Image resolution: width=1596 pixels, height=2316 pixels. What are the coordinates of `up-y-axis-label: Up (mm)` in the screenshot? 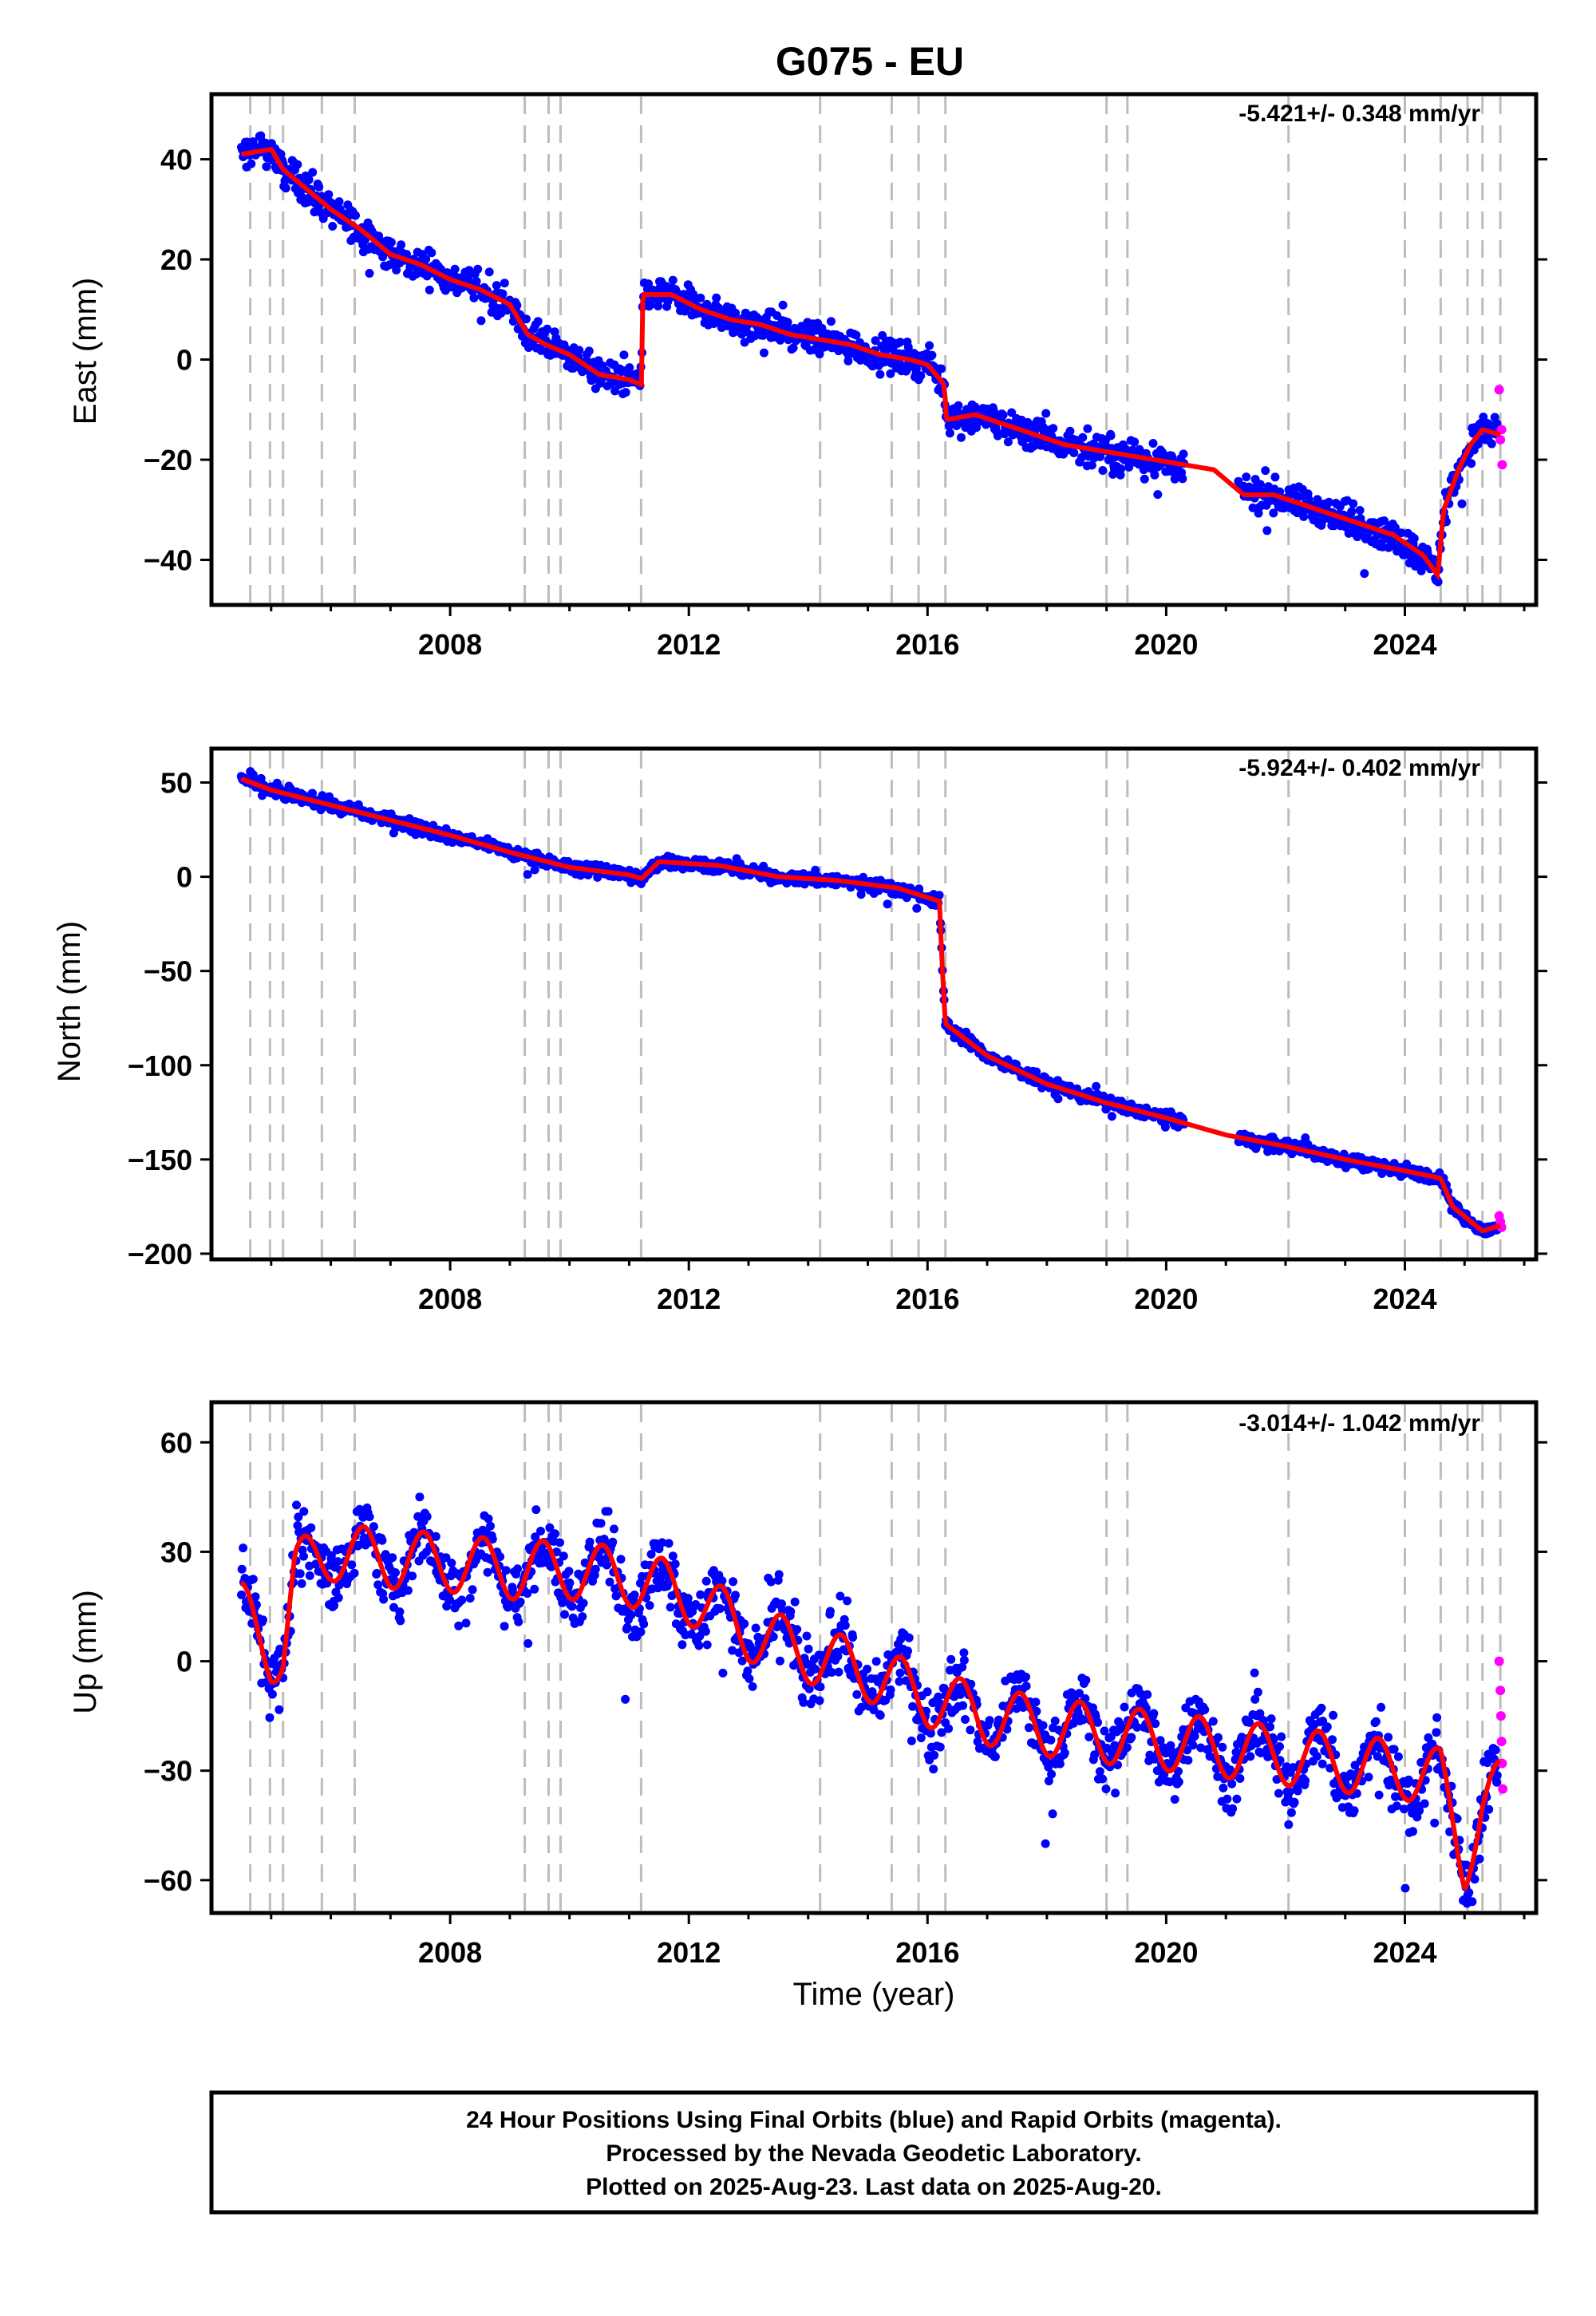 It's located at (85, 1652).